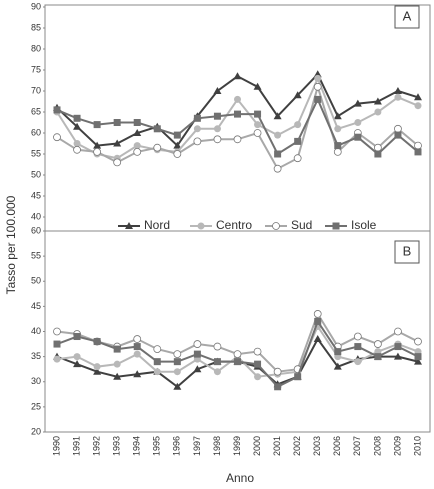 This screenshot has height=489, width=434. I want to click on y-tick-label: 60, so click(36, 132).